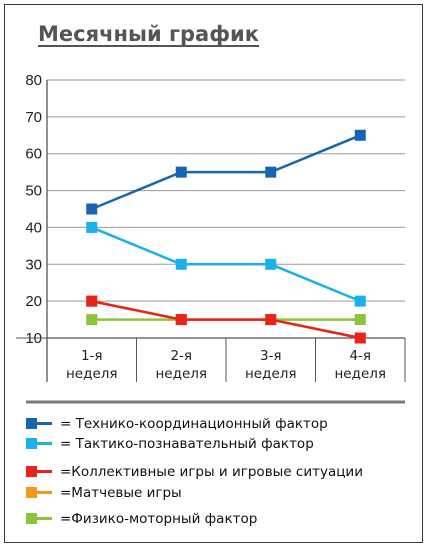 This screenshot has width=429, height=547. I want to click on y-tick-label-60: 60, so click(33, 154).